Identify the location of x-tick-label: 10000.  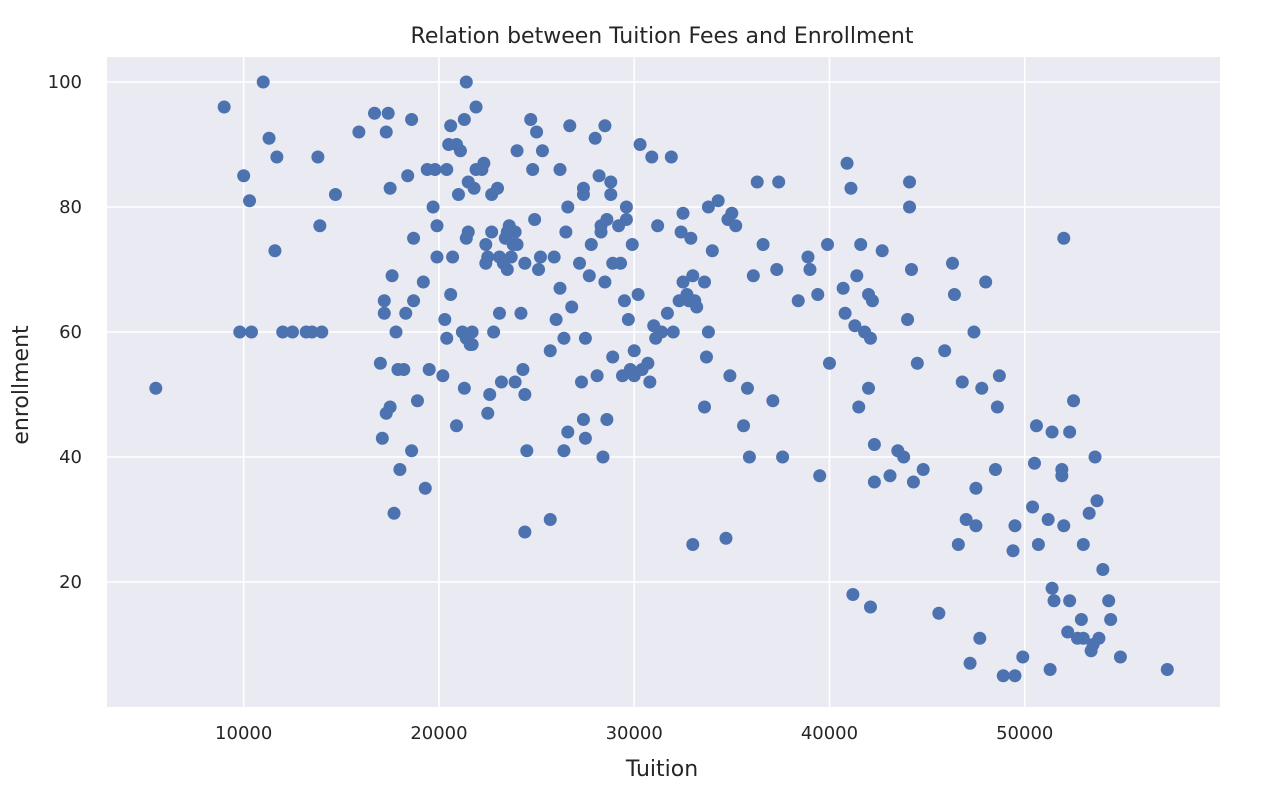
(243, 733).